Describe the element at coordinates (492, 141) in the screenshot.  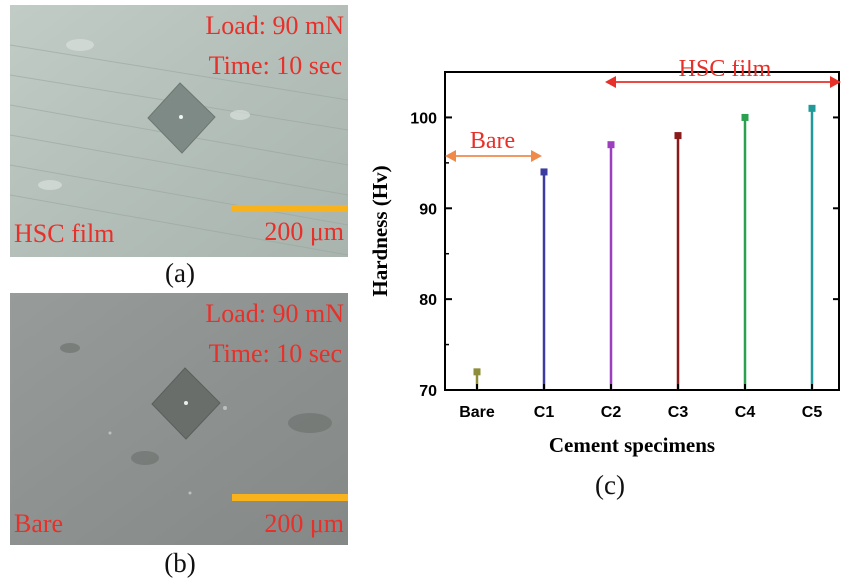
I see `annotation-bare: Bare` at that location.